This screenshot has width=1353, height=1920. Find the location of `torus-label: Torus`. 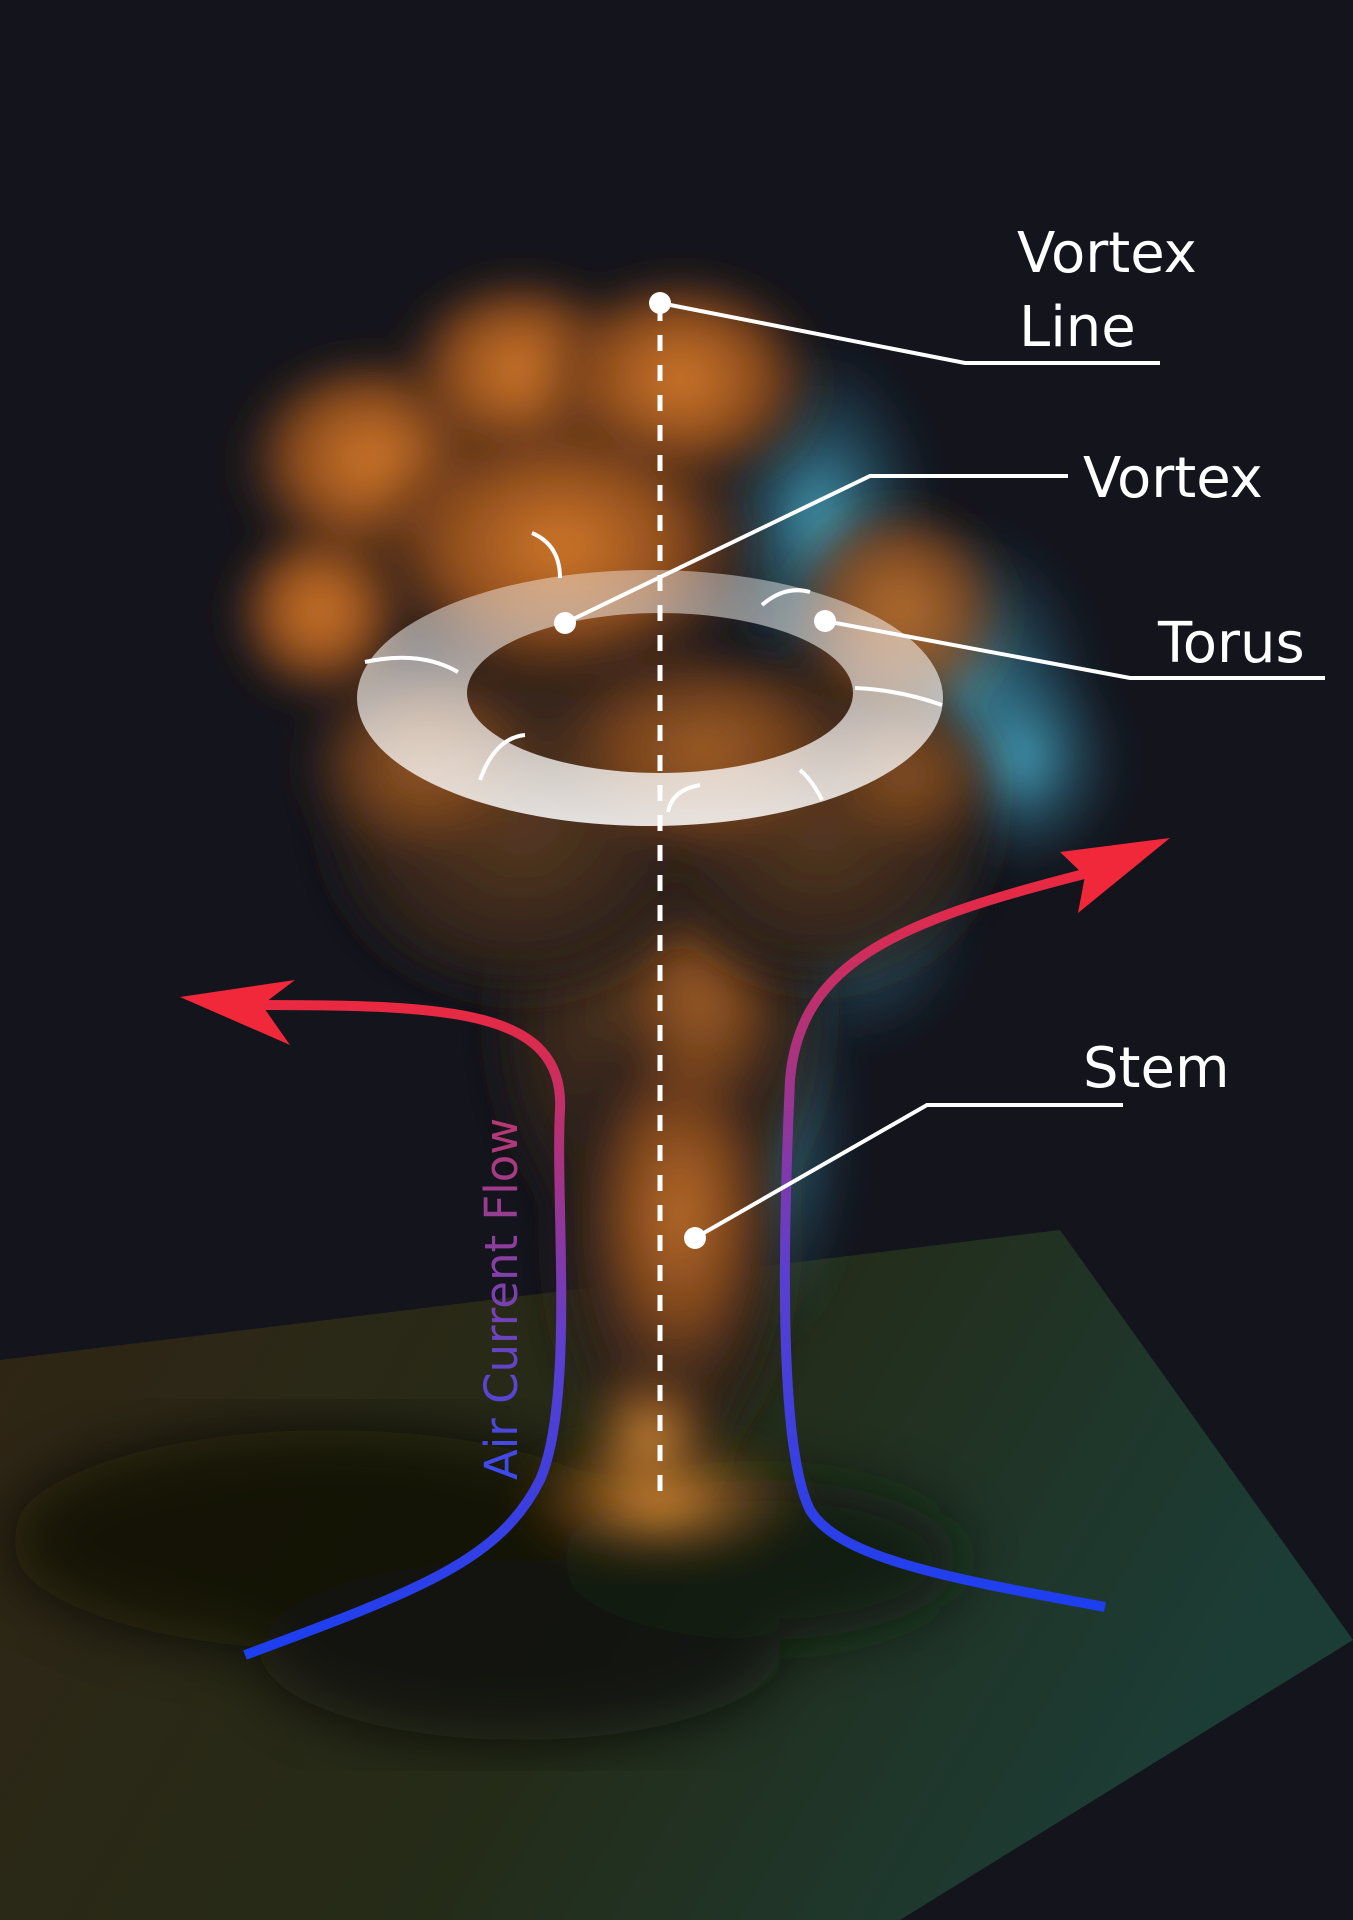

torus-label: Torus is located at coordinates (1231, 643).